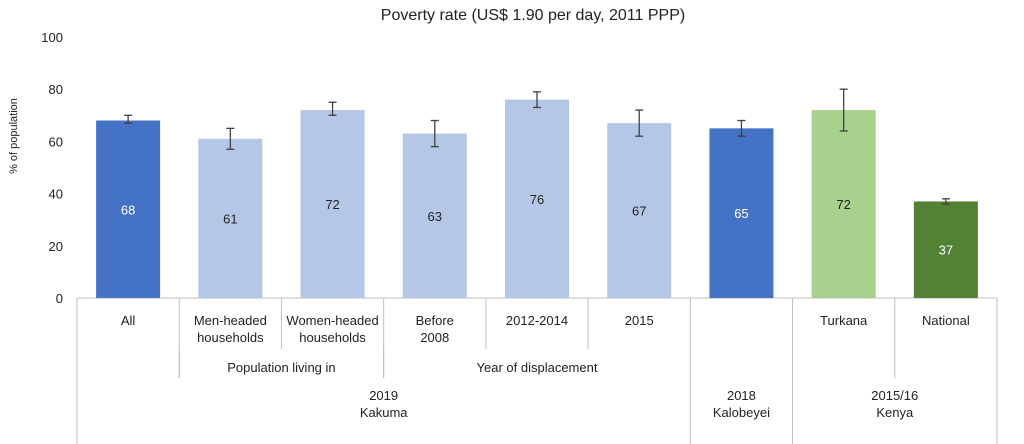  Describe the element at coordinates (434, 337) in the screenshot. I see `category-label: 2008` at that location.